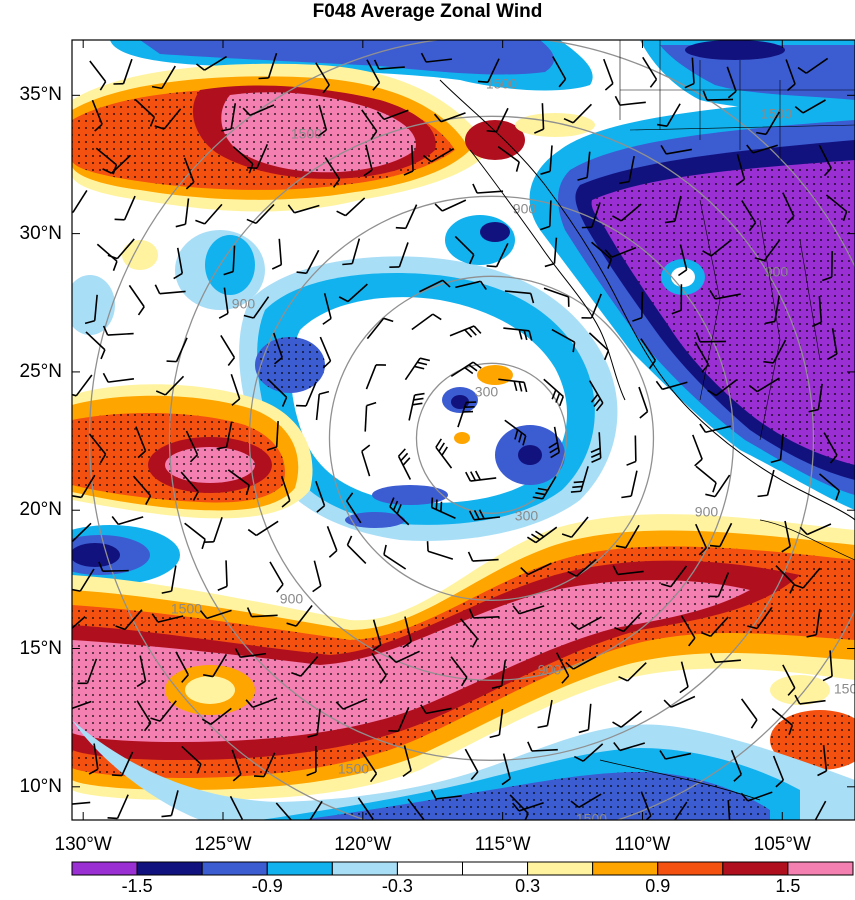 The width and height of the screenshot is (855, 900). Describe the element at coordinates (525, 208) in the screenshot. I see `range-ring-label: 900` at that location.